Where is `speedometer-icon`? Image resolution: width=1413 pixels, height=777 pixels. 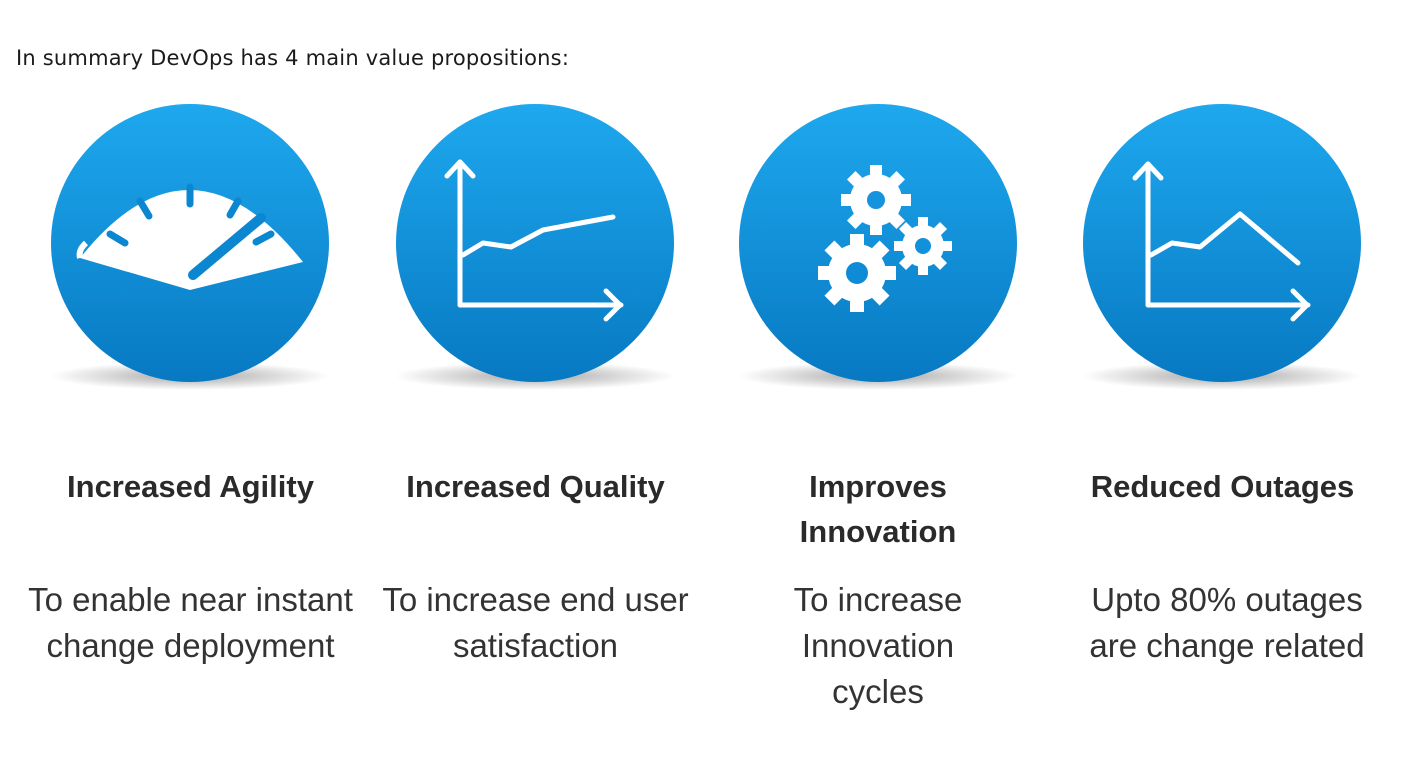 speedometer-icon is located at coordinates (190, 247).